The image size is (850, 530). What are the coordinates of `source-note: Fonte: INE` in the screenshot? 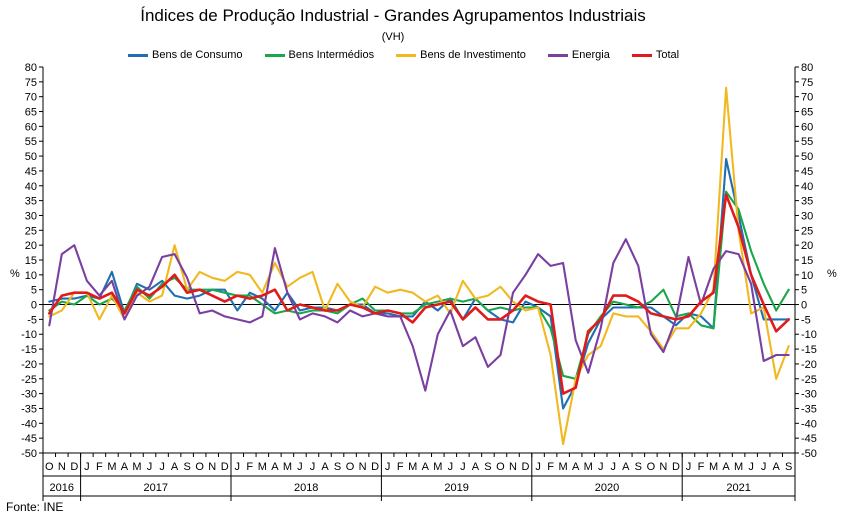 It's located at (35, 507).